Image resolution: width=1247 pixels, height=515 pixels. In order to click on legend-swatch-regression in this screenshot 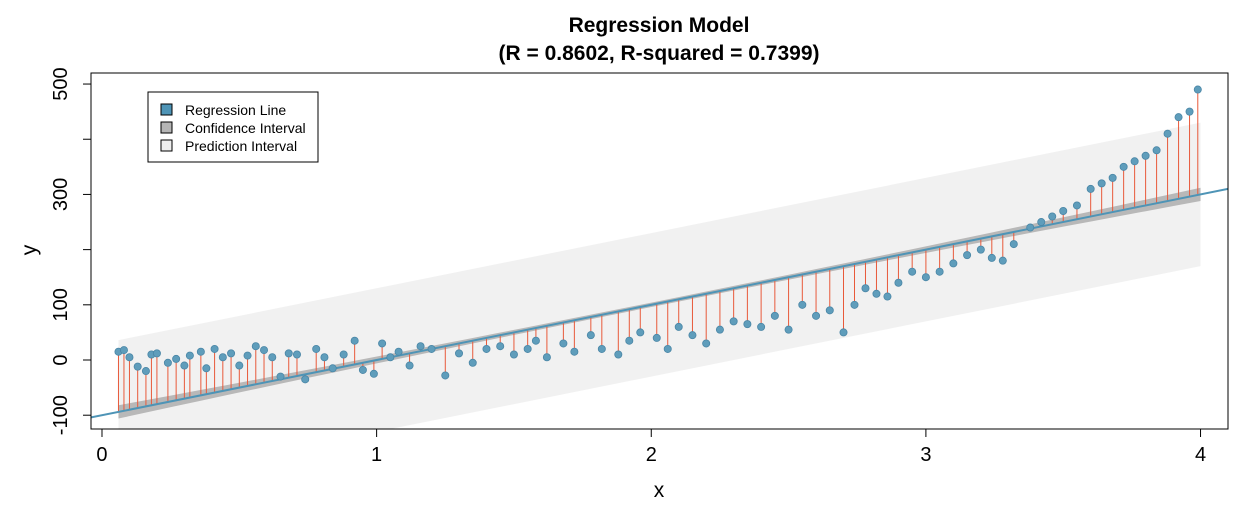, I will do `click(166, 109)`.